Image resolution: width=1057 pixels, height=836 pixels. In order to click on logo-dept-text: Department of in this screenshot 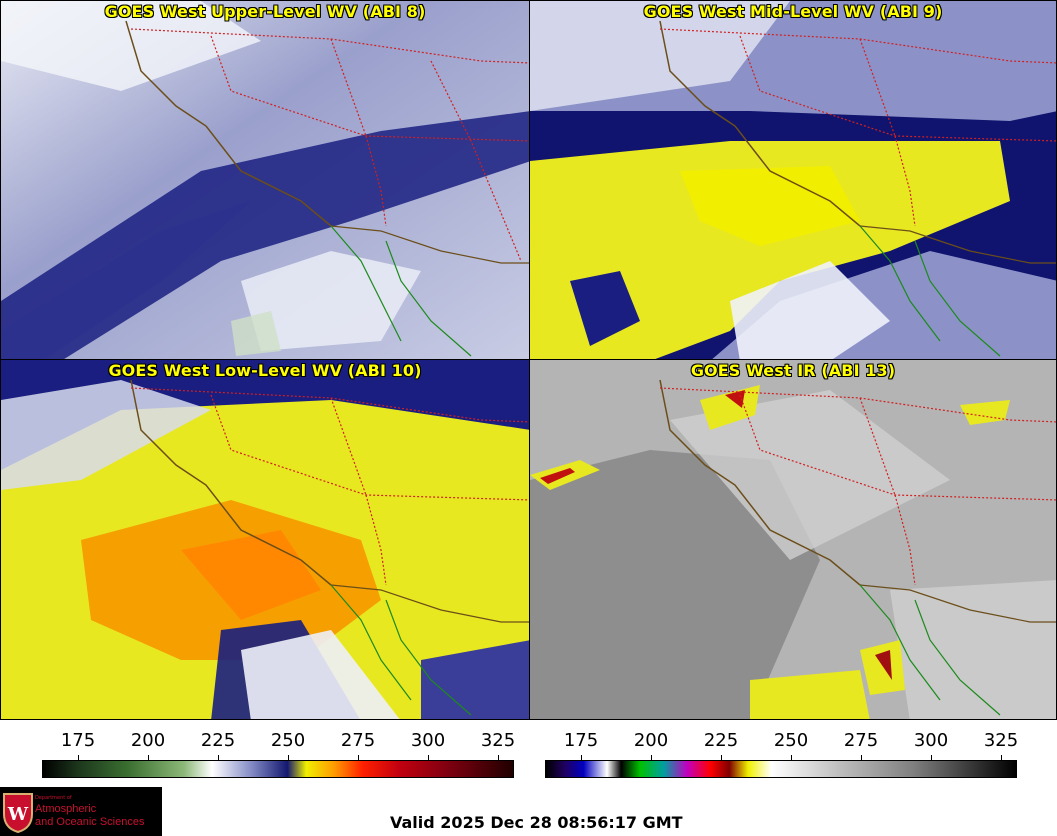, I will do `click(53, 798)`.